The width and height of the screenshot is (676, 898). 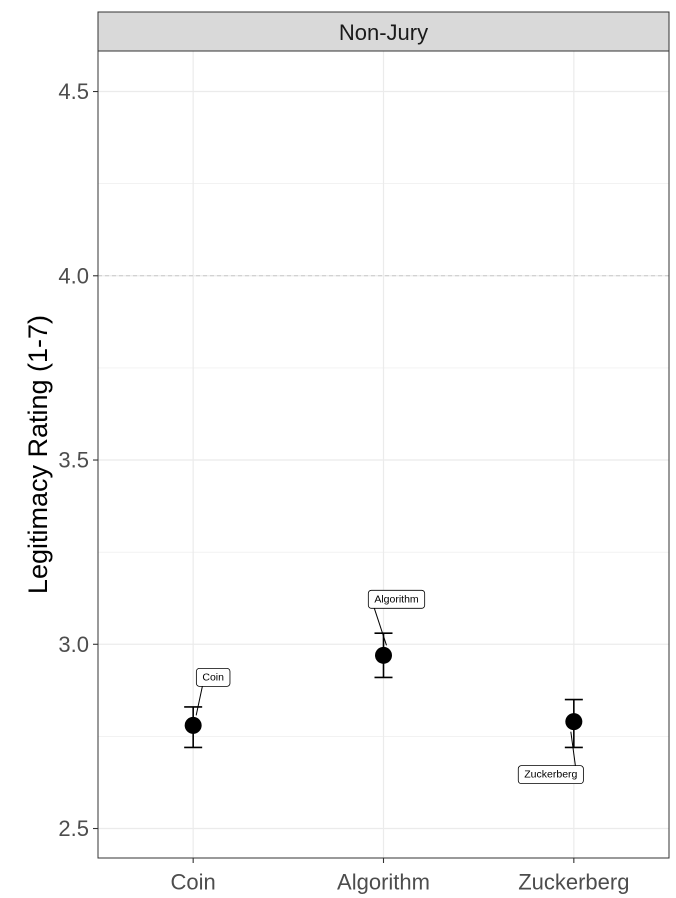 What do you see at coordinates (574, 722) in the screenshot?
I see `data-point-zuckerberg` at bounding box center [574, 722].